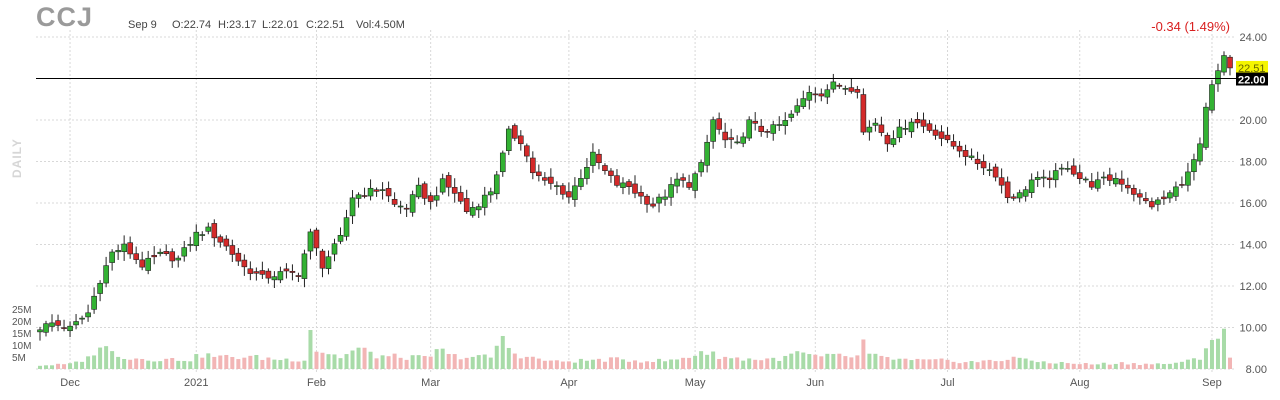 Image resolution: width=1280 pixels, height=400 pixels. Describe the element at coordinates (1252, 79) in the screenshot. I see `level-badge` at that location.